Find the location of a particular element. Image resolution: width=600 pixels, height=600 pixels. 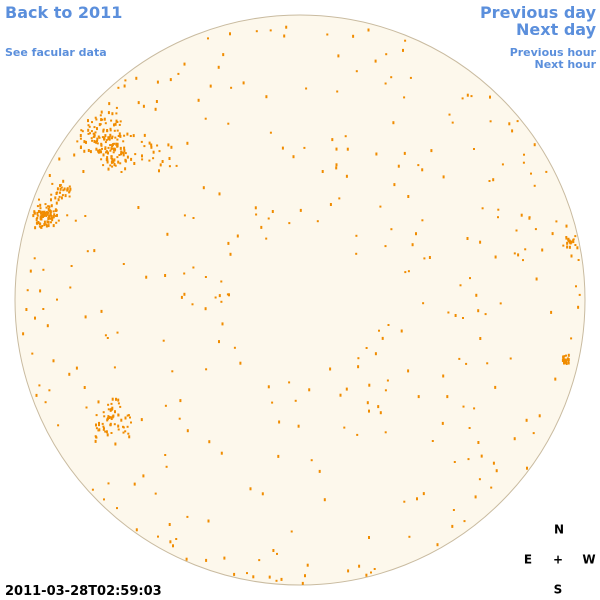

previous-day-link: Previous day is located at coordinates (538, 12).